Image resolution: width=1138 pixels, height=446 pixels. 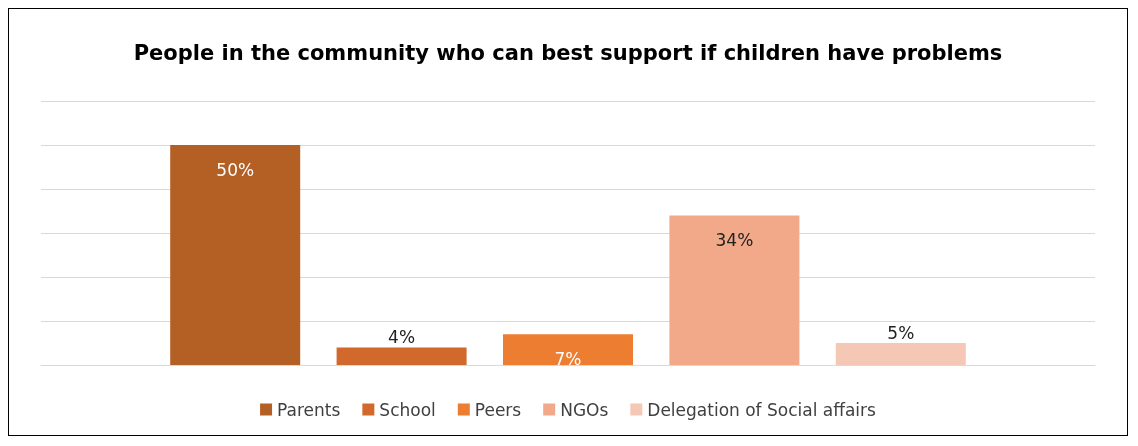 What do you see at coordinates (309, 409) in the screenshot?
I see `legend-label: Parents` at bounding box center [309, 409].